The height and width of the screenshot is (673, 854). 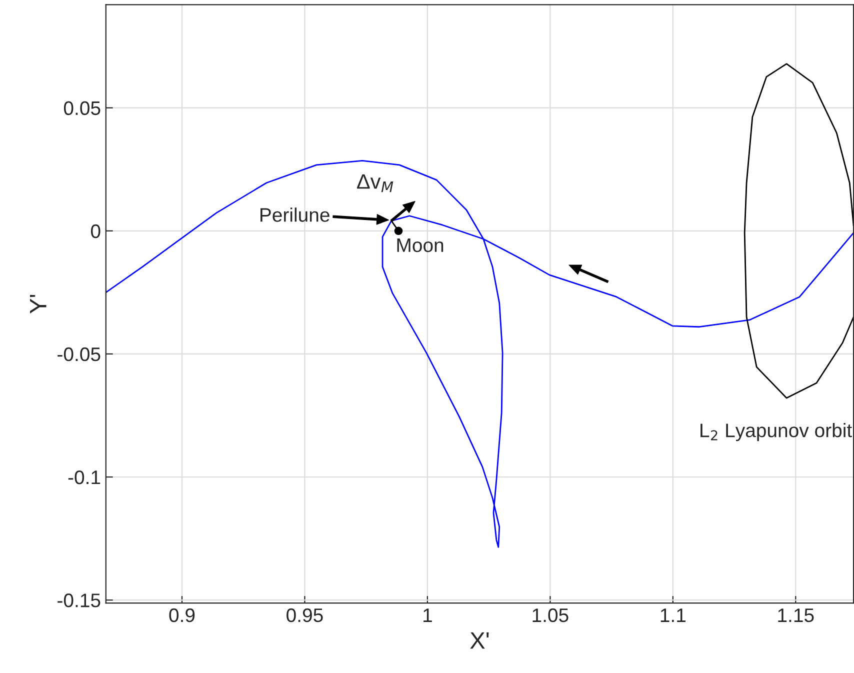 I want to click on x-tick-label: 1.05, so click(x=550, y=615).